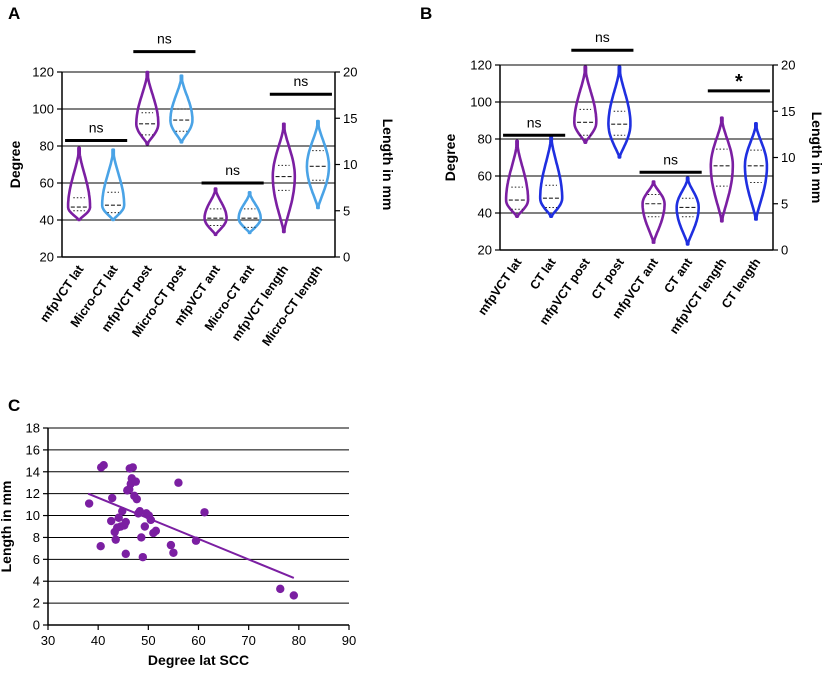 This screenshot has width=829, height=681. What do you see at coordinates (36, 603) in the screenshot?
I see `panel-c-y-tick-label: 2` at bounding box center [36, 603].